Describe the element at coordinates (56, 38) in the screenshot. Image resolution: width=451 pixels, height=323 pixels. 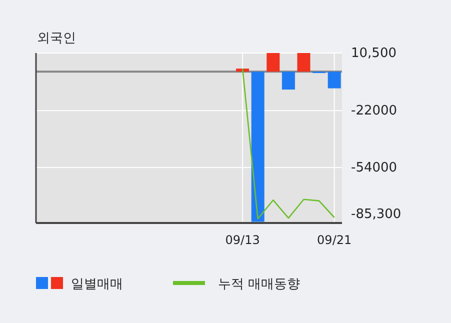
I see `chart-title: 외국인` at that location.